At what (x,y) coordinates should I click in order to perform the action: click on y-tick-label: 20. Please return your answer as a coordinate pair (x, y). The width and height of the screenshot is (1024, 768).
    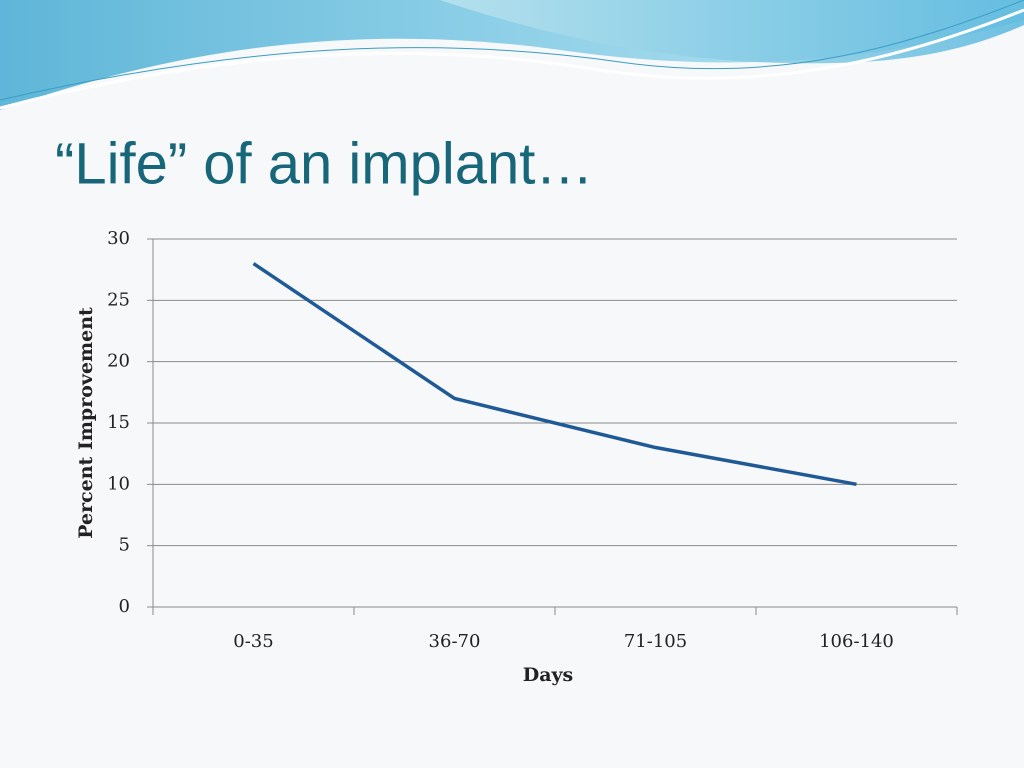
    Looking at the image, I should click on (118, 361).